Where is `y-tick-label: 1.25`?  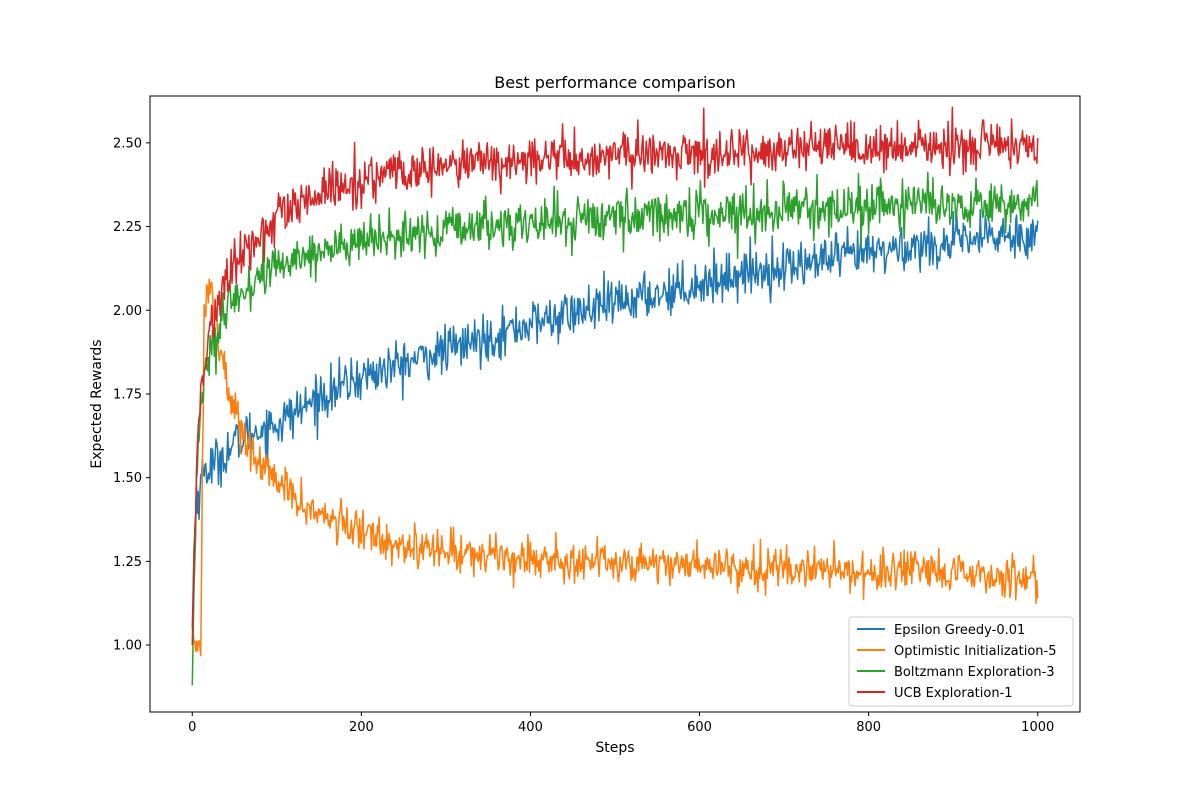
y-tick-label: 1.25 is located at coordinates (127, 562).